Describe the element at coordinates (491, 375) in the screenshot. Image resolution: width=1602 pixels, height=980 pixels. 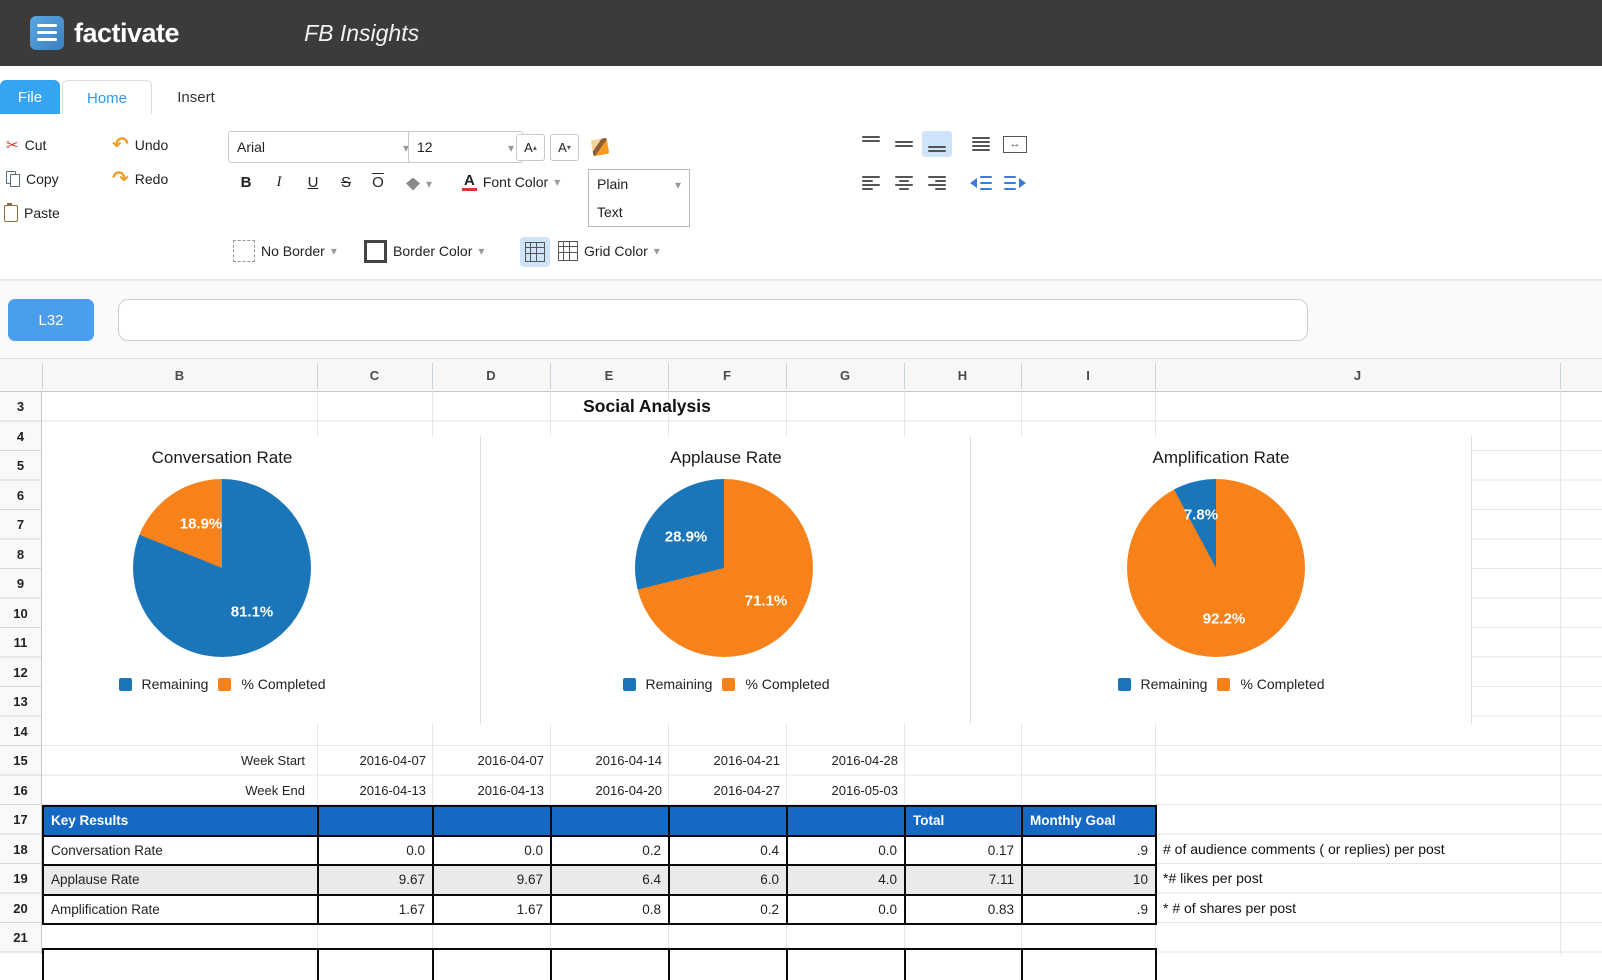
I see `column-header-D: D` at that location.